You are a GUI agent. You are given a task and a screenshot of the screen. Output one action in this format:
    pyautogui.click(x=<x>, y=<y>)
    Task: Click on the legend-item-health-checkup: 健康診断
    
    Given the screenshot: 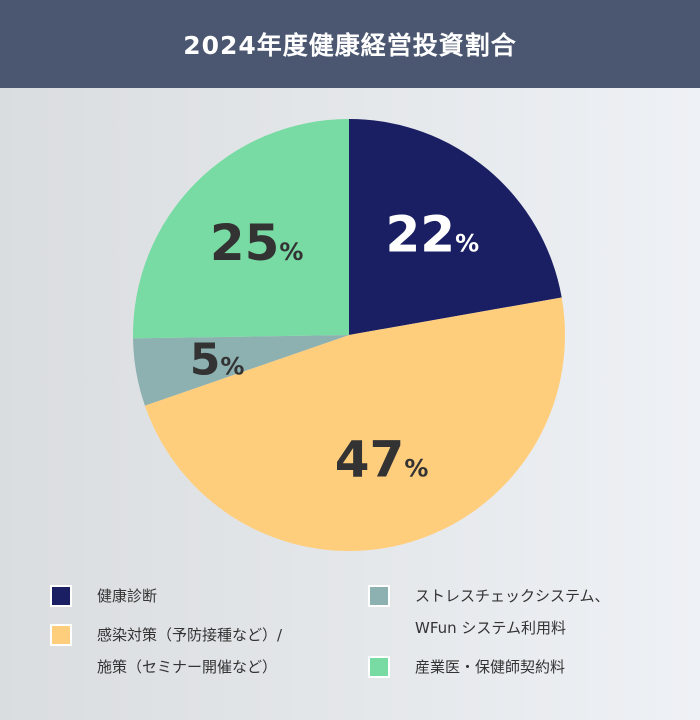 What is the action you would take?
    pyautogui.click(x=166, y=598)
    